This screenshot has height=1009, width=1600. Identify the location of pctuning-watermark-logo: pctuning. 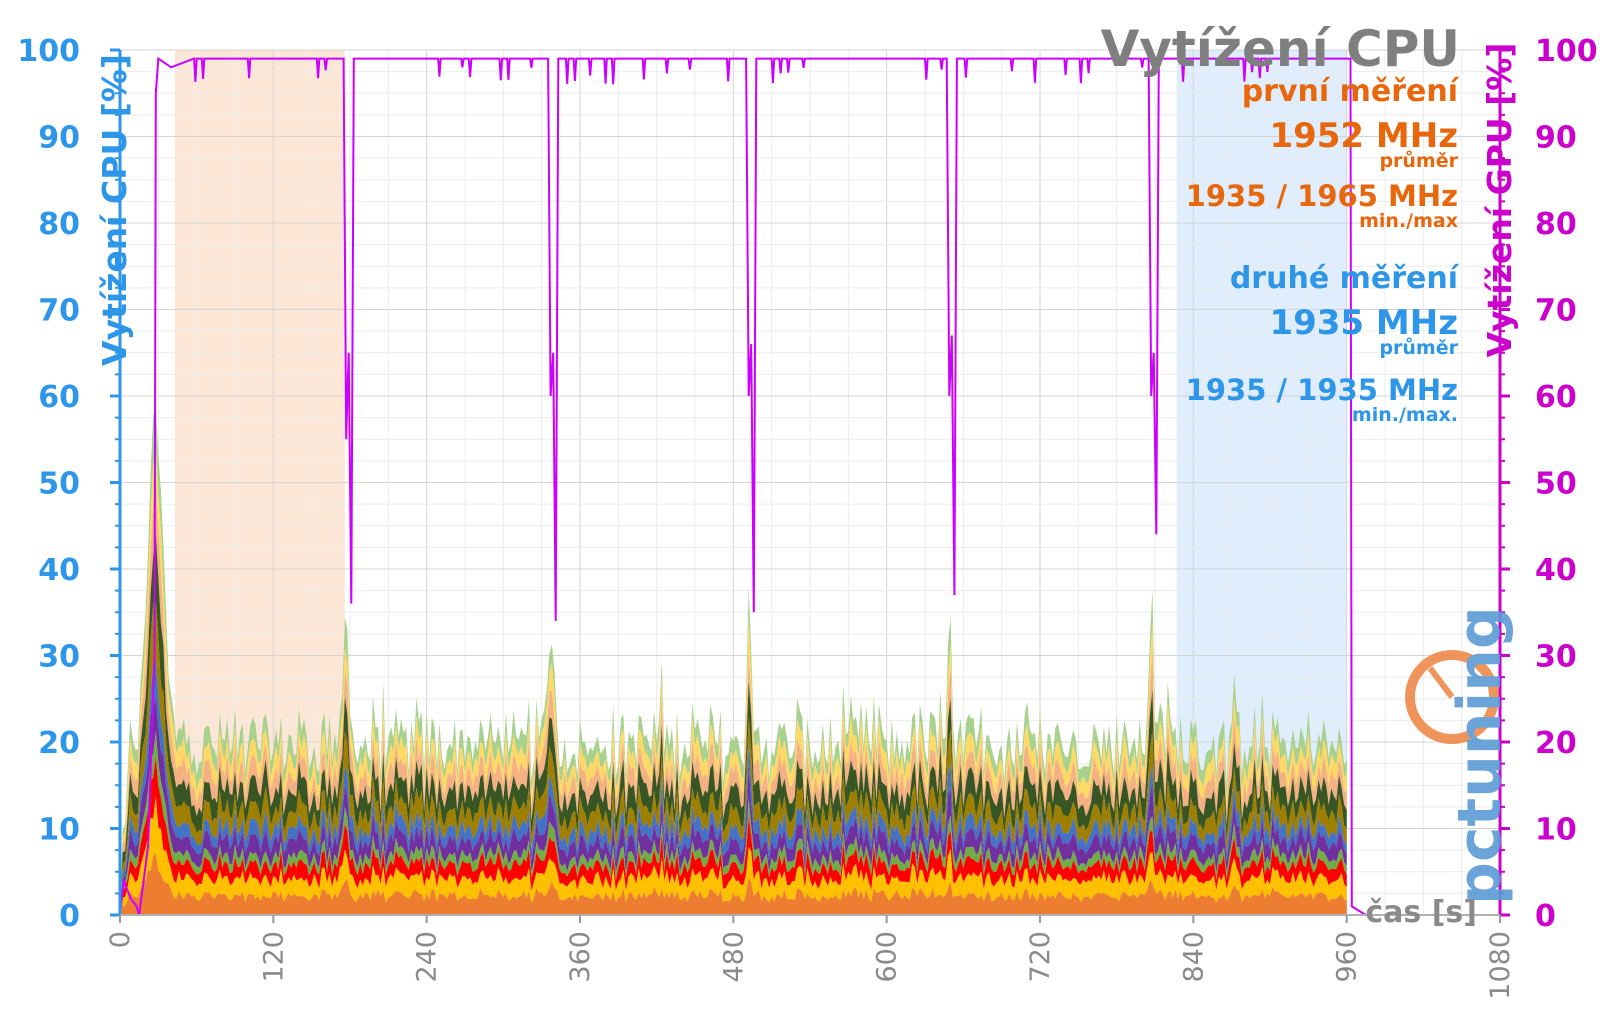
(1460, 755).